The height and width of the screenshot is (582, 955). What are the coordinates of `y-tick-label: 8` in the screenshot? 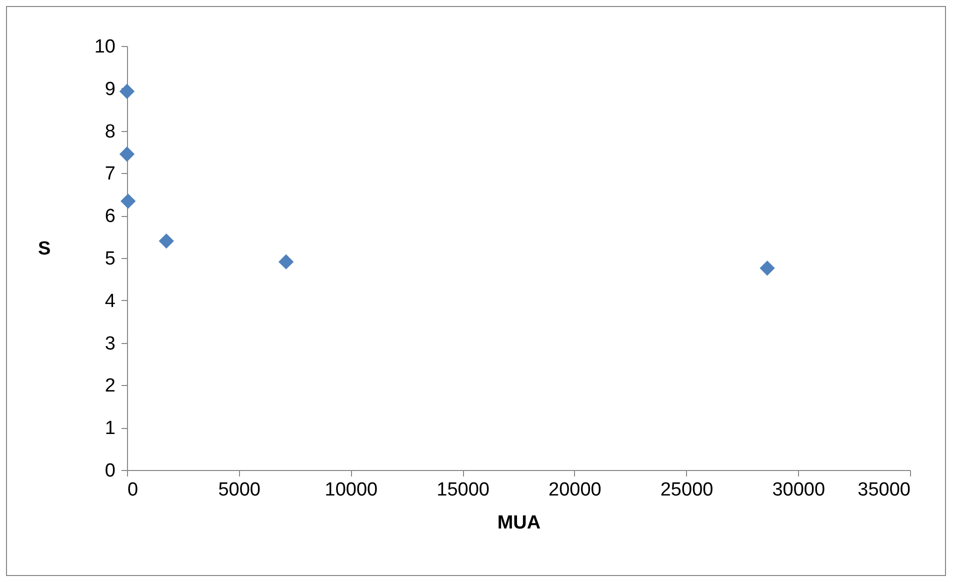 It's located at (110, 131).